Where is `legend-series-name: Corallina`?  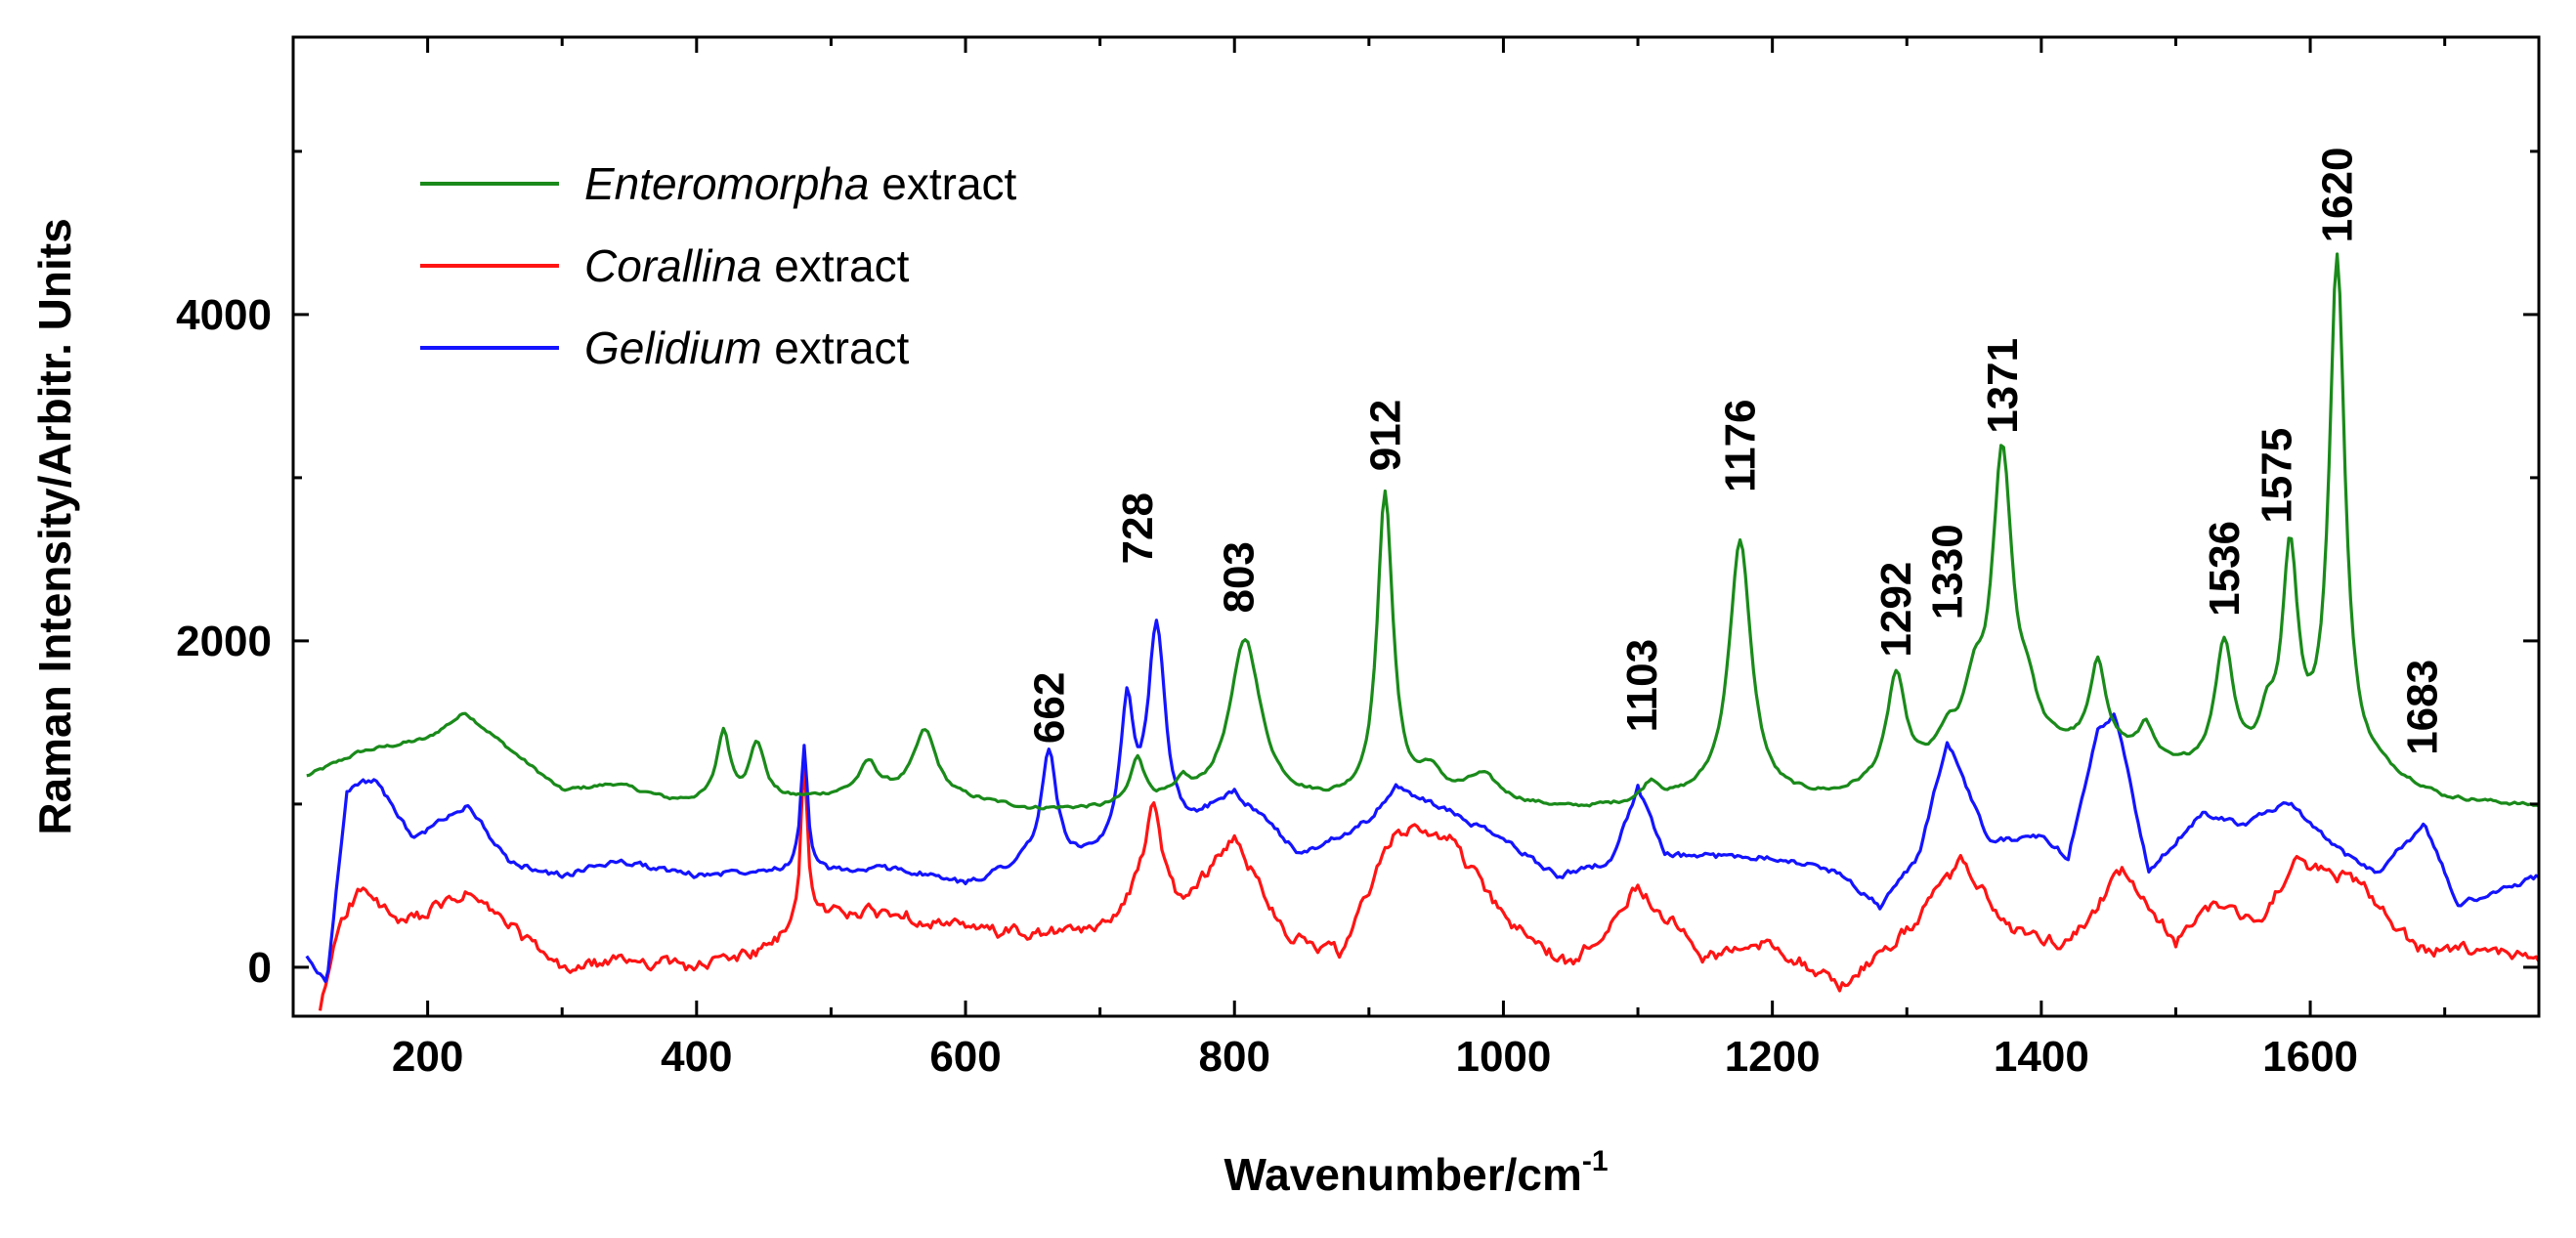
legend-series-name: Corallina is located at coordinates (673, 265).